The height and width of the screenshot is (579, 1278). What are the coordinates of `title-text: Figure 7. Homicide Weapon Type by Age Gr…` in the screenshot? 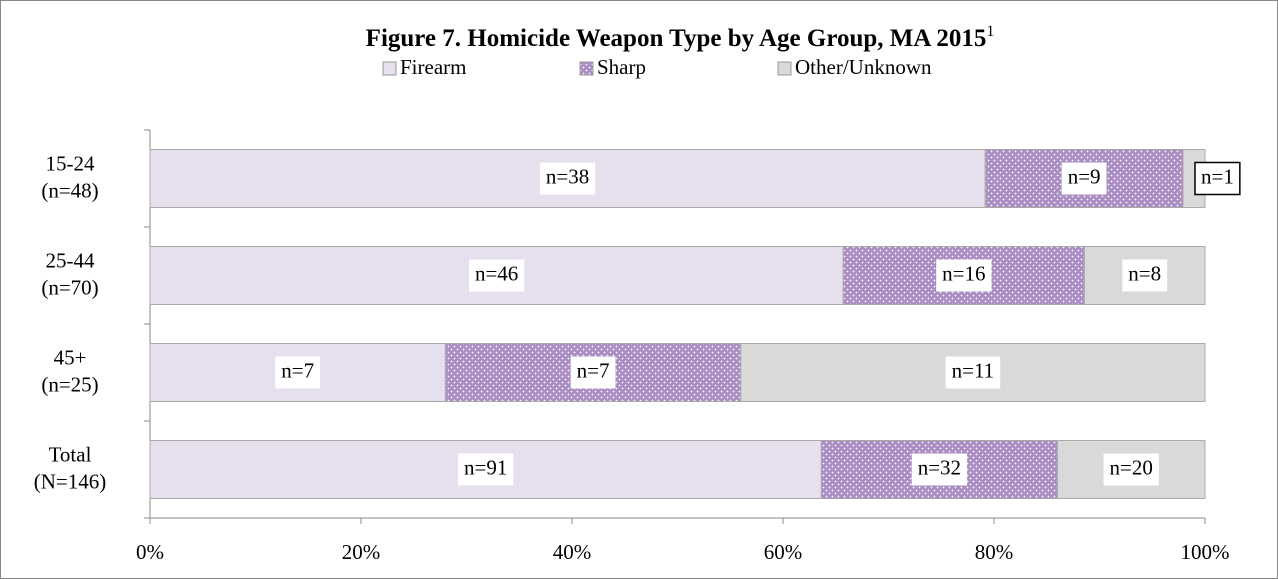 It's located at (676, 38).